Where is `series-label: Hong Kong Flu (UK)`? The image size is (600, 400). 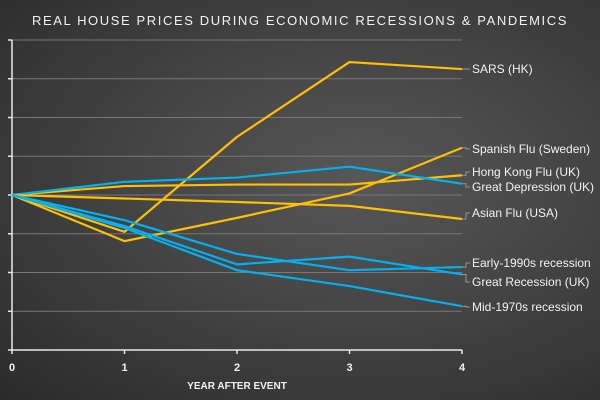
series-label: Hong Kong Flu (UK) is located at coordinates (526, 172).